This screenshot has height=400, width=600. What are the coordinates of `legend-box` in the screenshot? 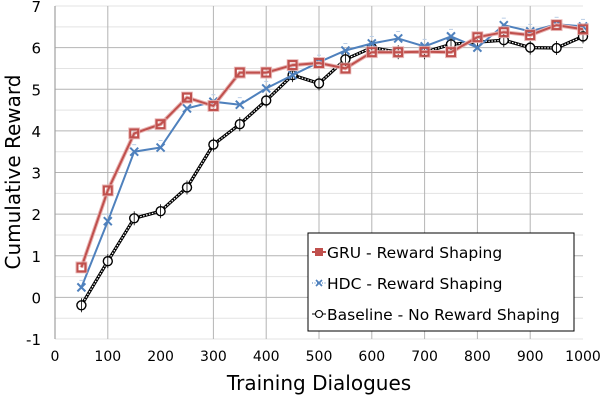 It's located at (441, 282).